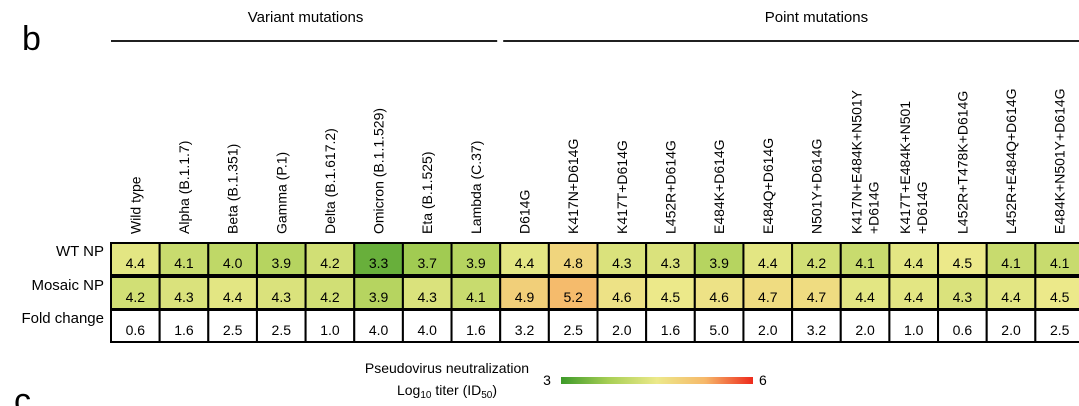 This screenshot has height=406, width=1079. Describe the element at coordinates (719, 330) in the screenshot. I see `cell-value: 5.0` at that location.